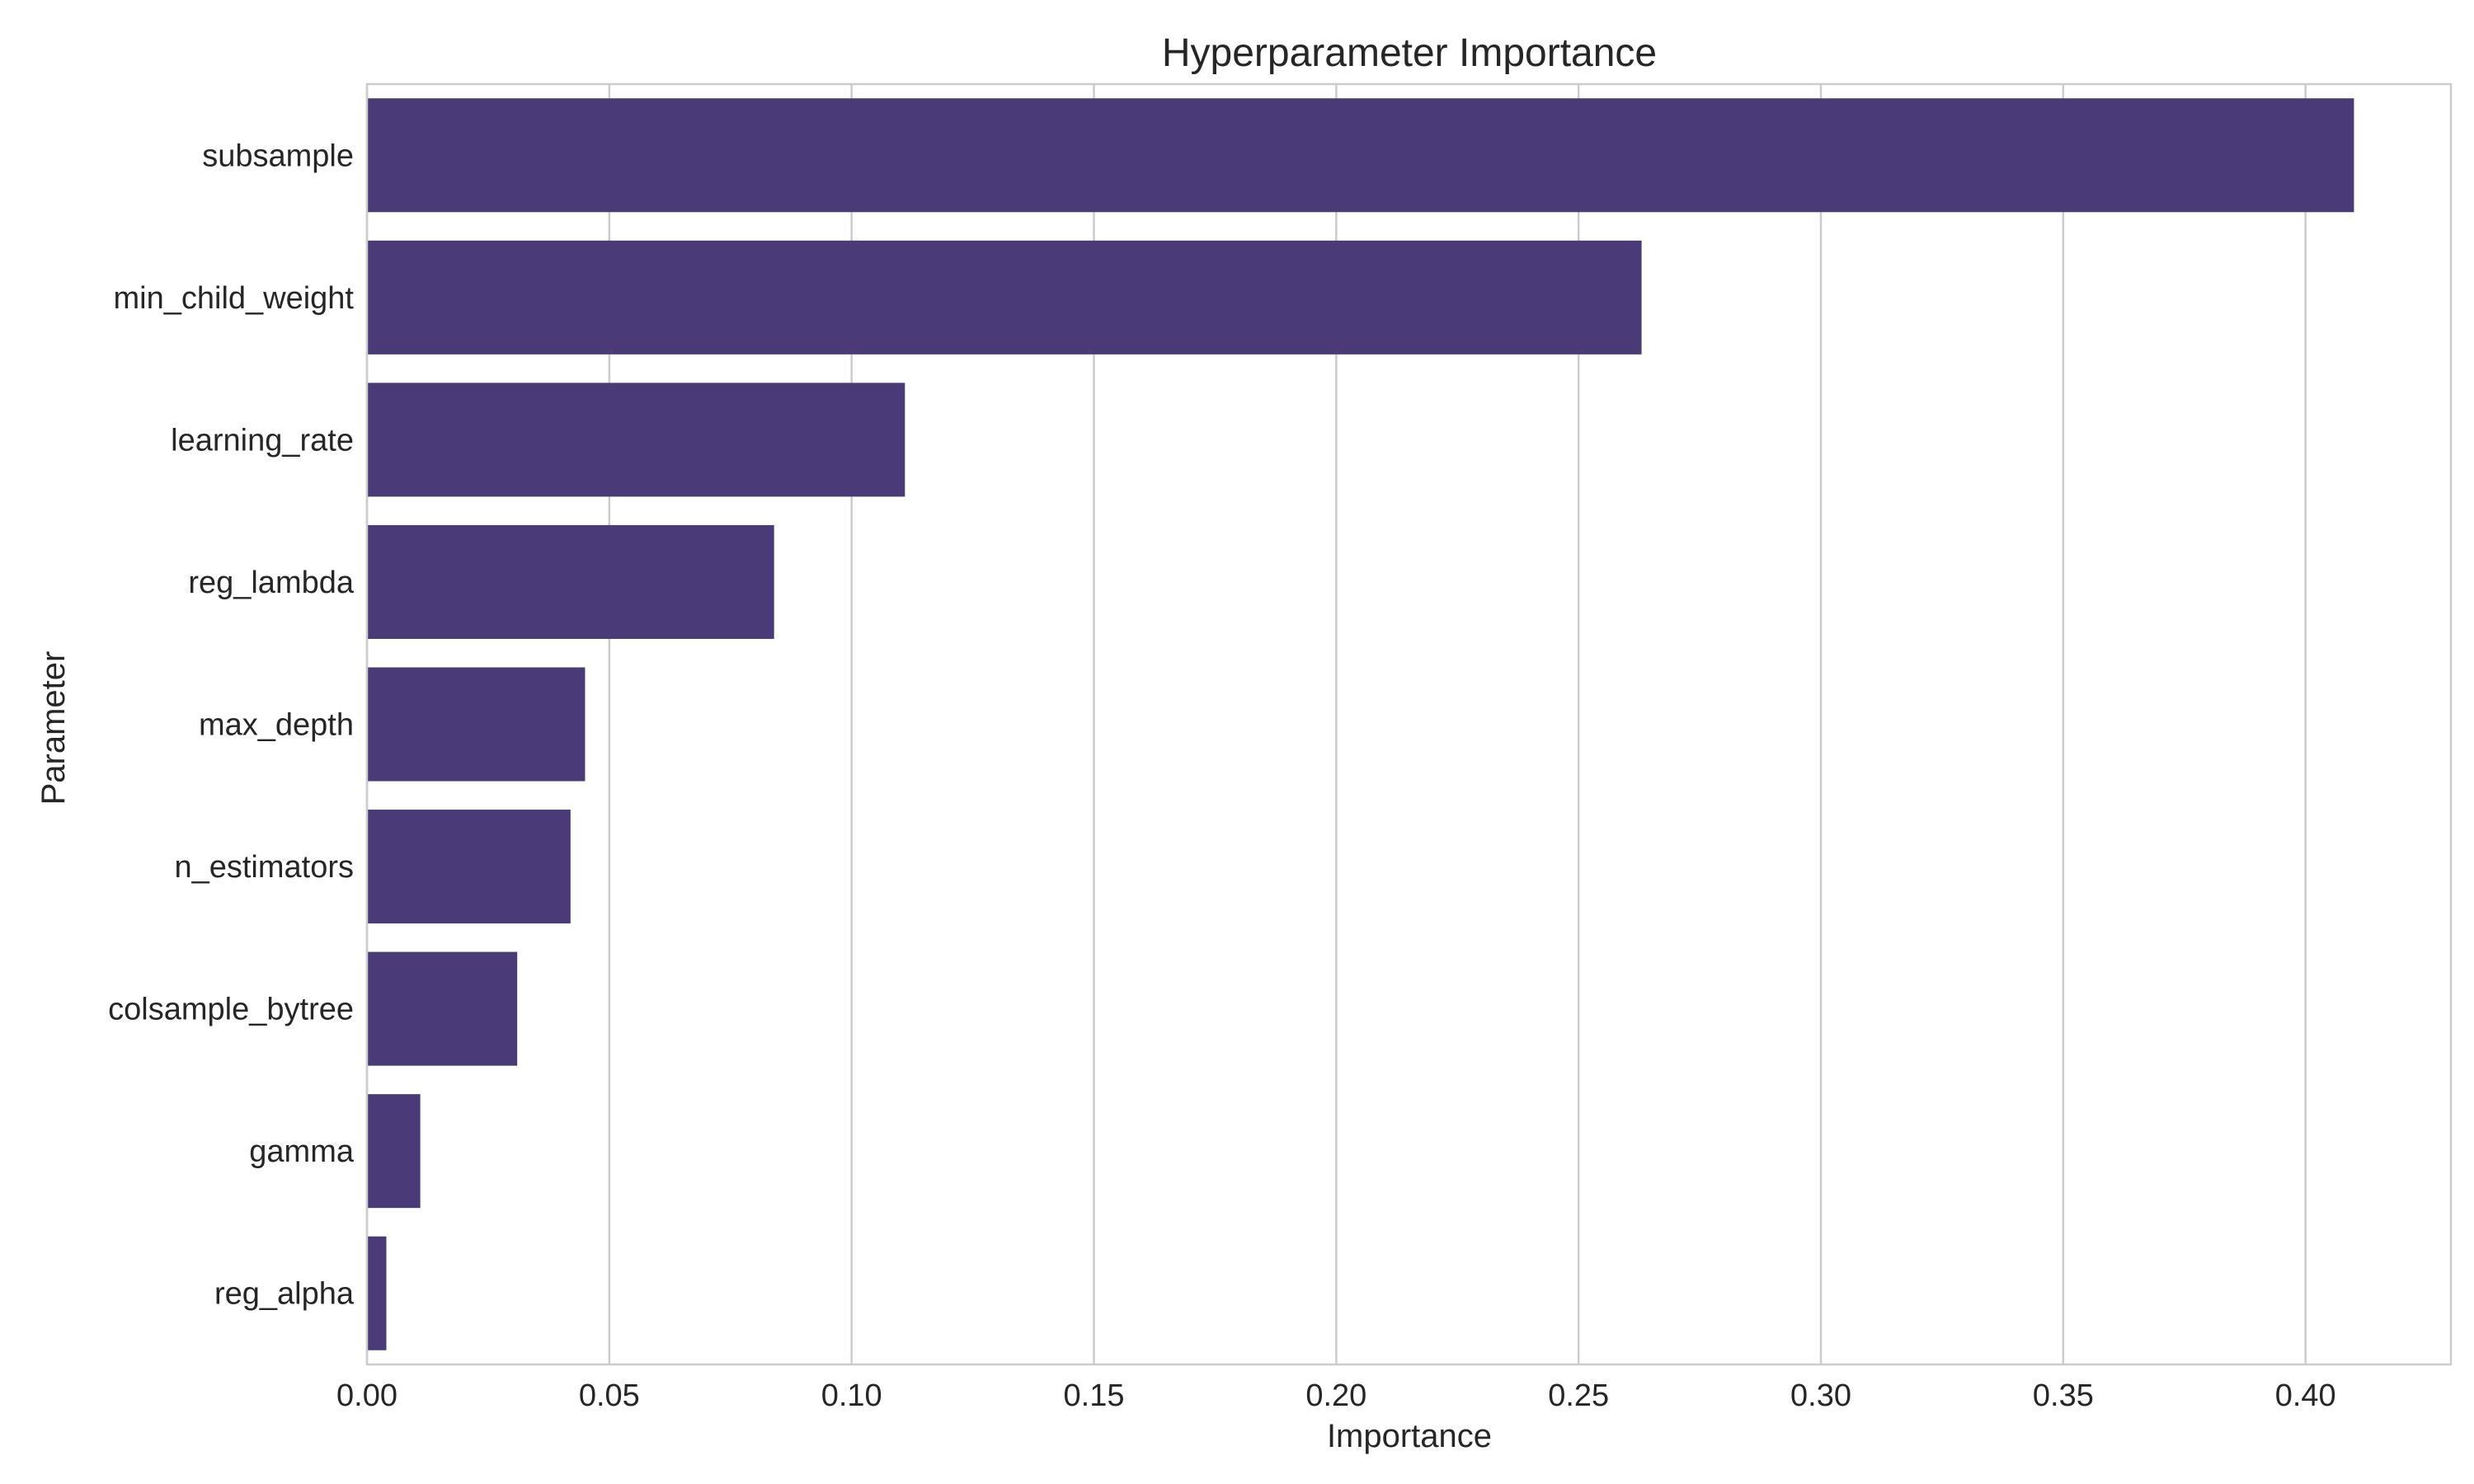 This screenshot has height=1484, width=2474. I want to click on y-category-label: reg_alpha, so click(284, 1294).